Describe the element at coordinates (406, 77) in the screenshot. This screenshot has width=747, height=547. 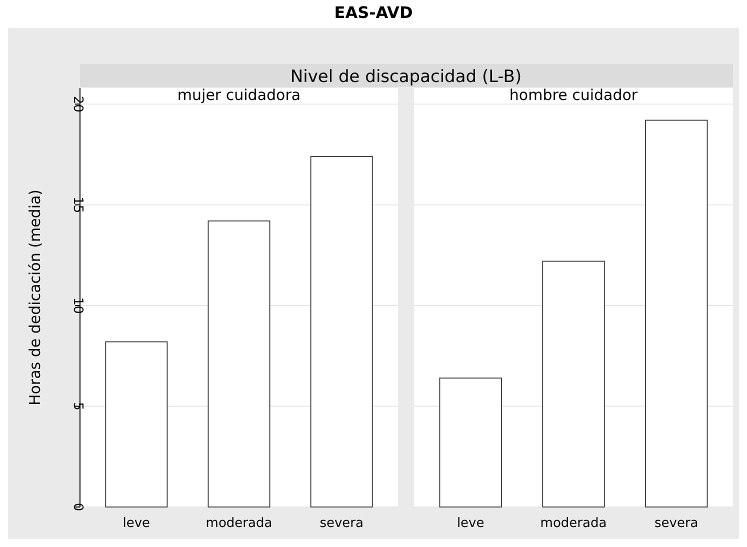
I see `text: Nivel de discapacidad (L-B)` at that location.